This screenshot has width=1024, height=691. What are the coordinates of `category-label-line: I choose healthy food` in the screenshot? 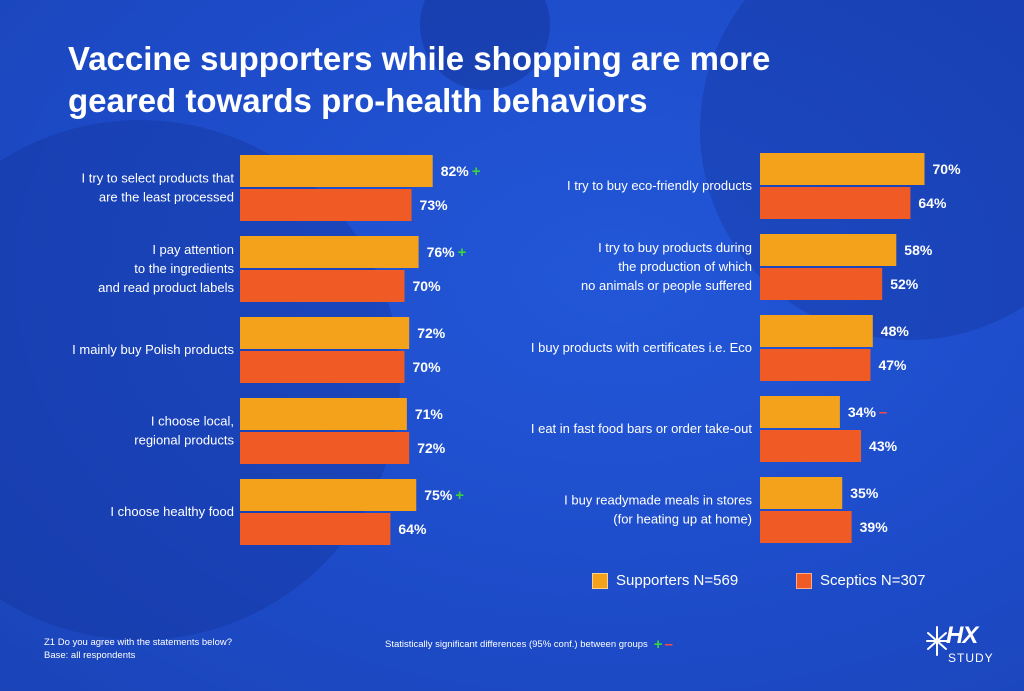 It's located at (172, 511).